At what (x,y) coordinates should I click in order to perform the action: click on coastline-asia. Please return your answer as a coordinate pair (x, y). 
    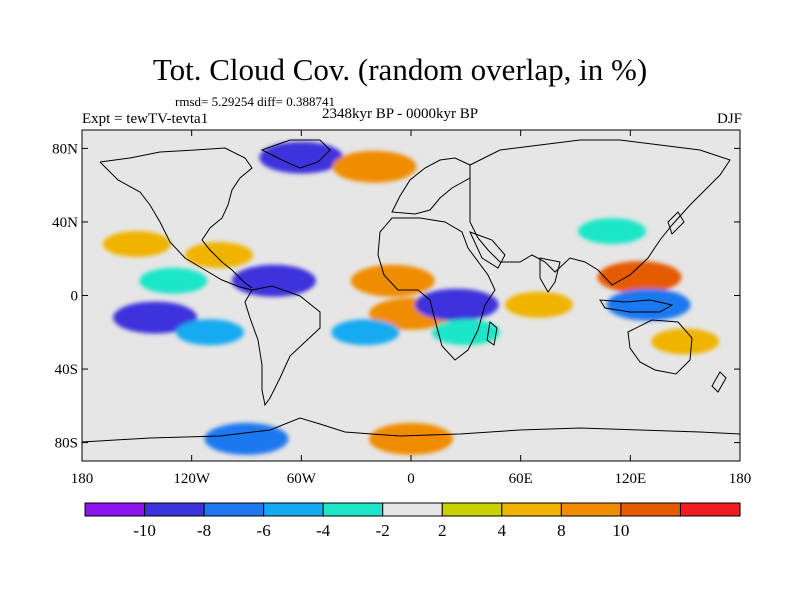
    Looking at the image, I should click on (600, 212).